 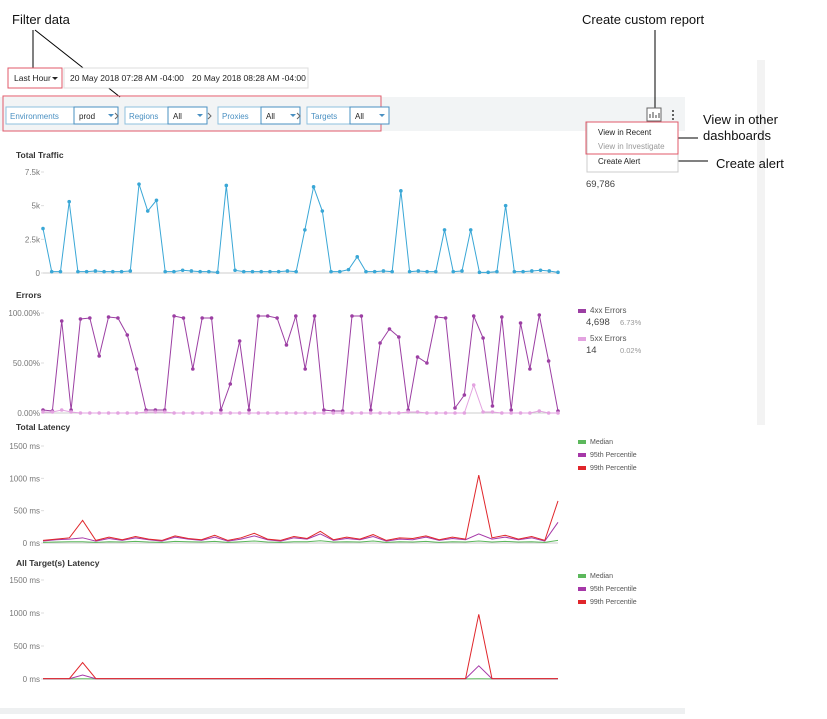 What do you see at coordinates (24, 313) in the screenshot?
I see `y-tick-label: 100.00%` at bounding box center [24, 313].